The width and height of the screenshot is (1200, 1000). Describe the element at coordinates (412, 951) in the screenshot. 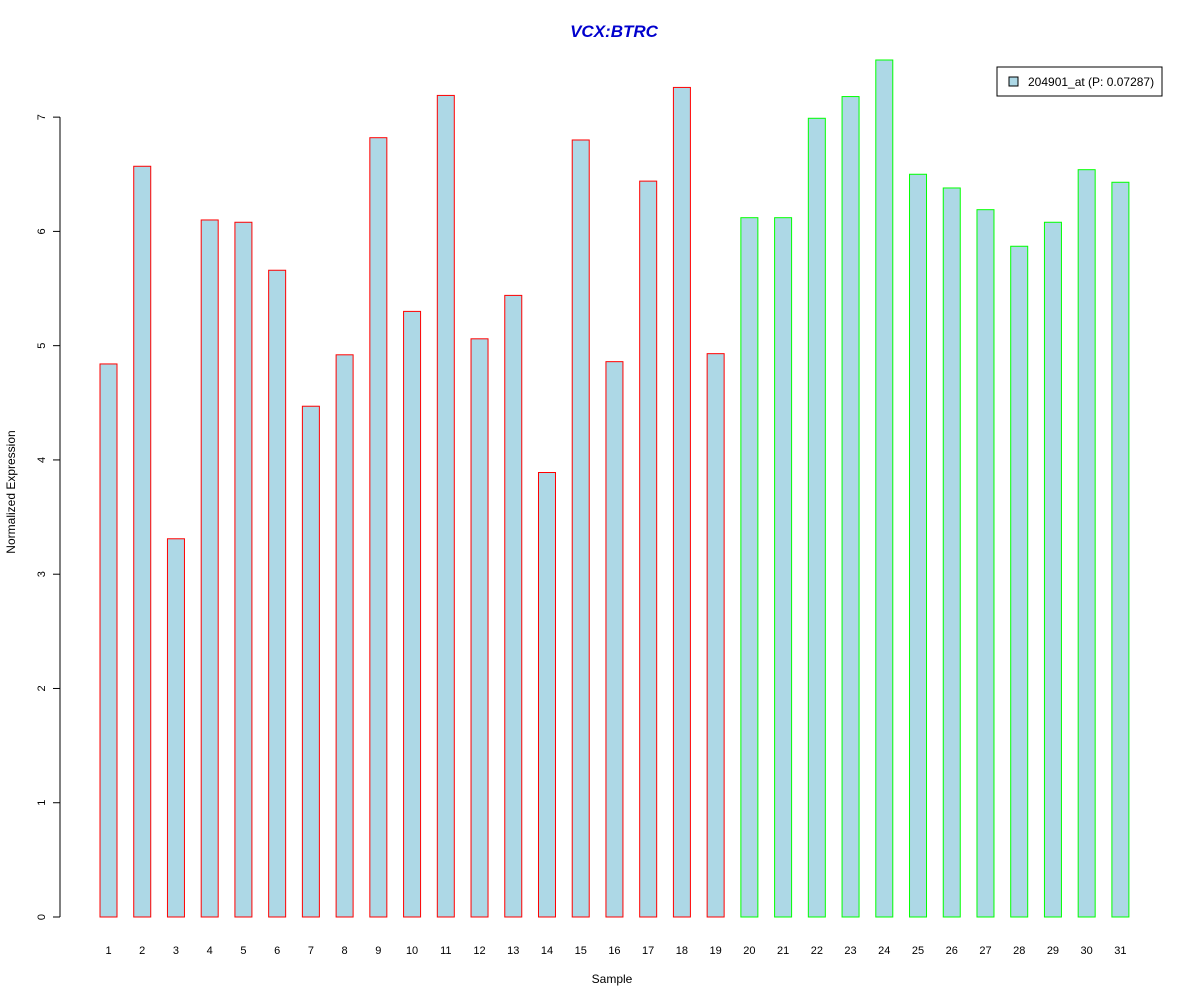

I see `x-tick-label: 10` at that location.